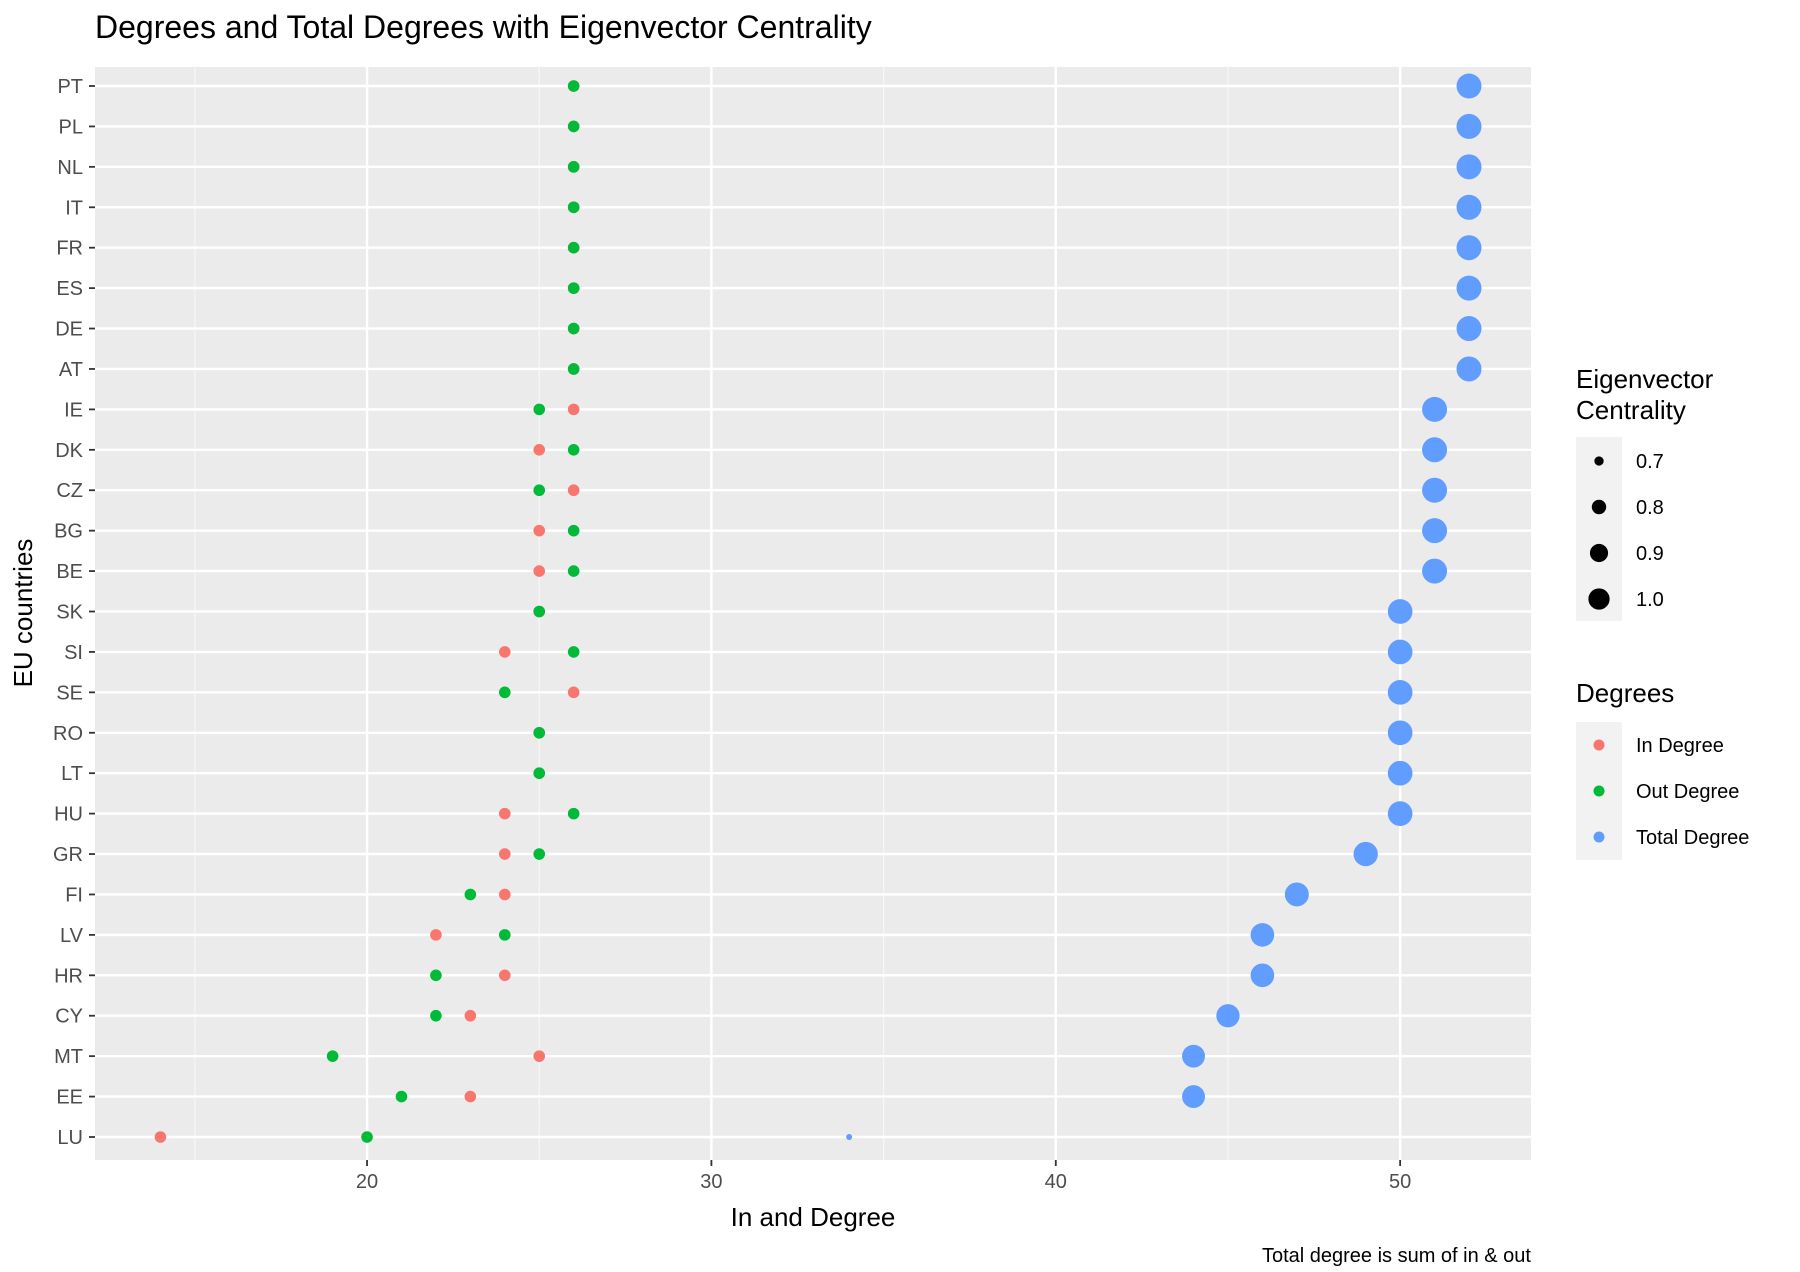  What do you see at coordinates (1056, 1182) in the screenshot?
I see `x-tick-label: 40` at bounding box center [1056, 1182].